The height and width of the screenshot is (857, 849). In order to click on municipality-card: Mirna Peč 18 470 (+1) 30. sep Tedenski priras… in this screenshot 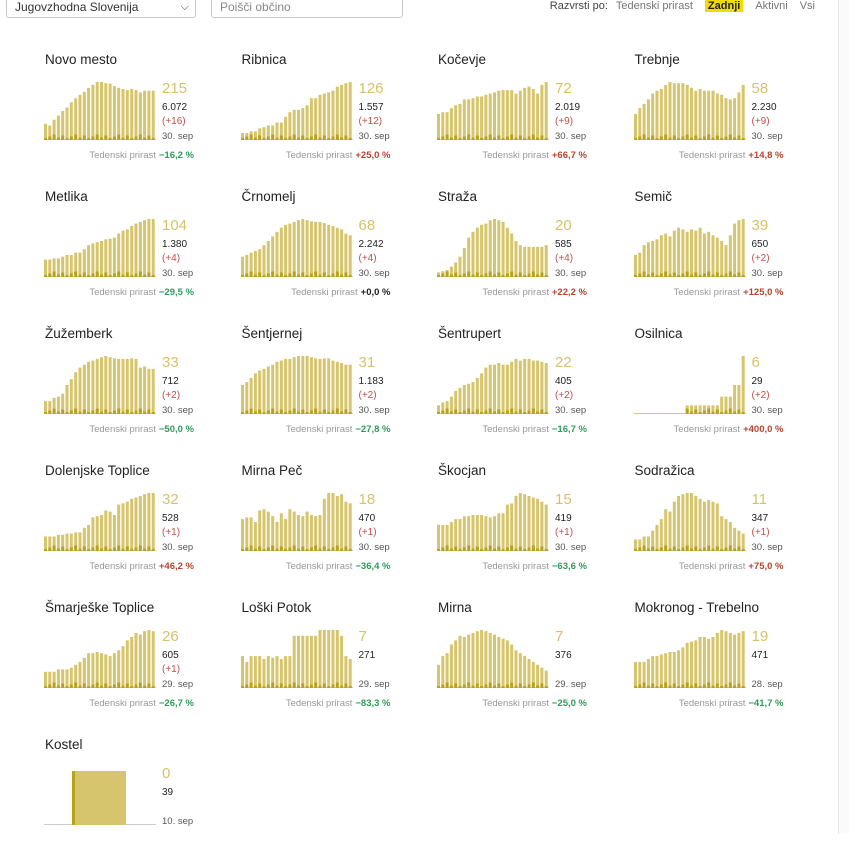, I will do `click(320, 523)`.